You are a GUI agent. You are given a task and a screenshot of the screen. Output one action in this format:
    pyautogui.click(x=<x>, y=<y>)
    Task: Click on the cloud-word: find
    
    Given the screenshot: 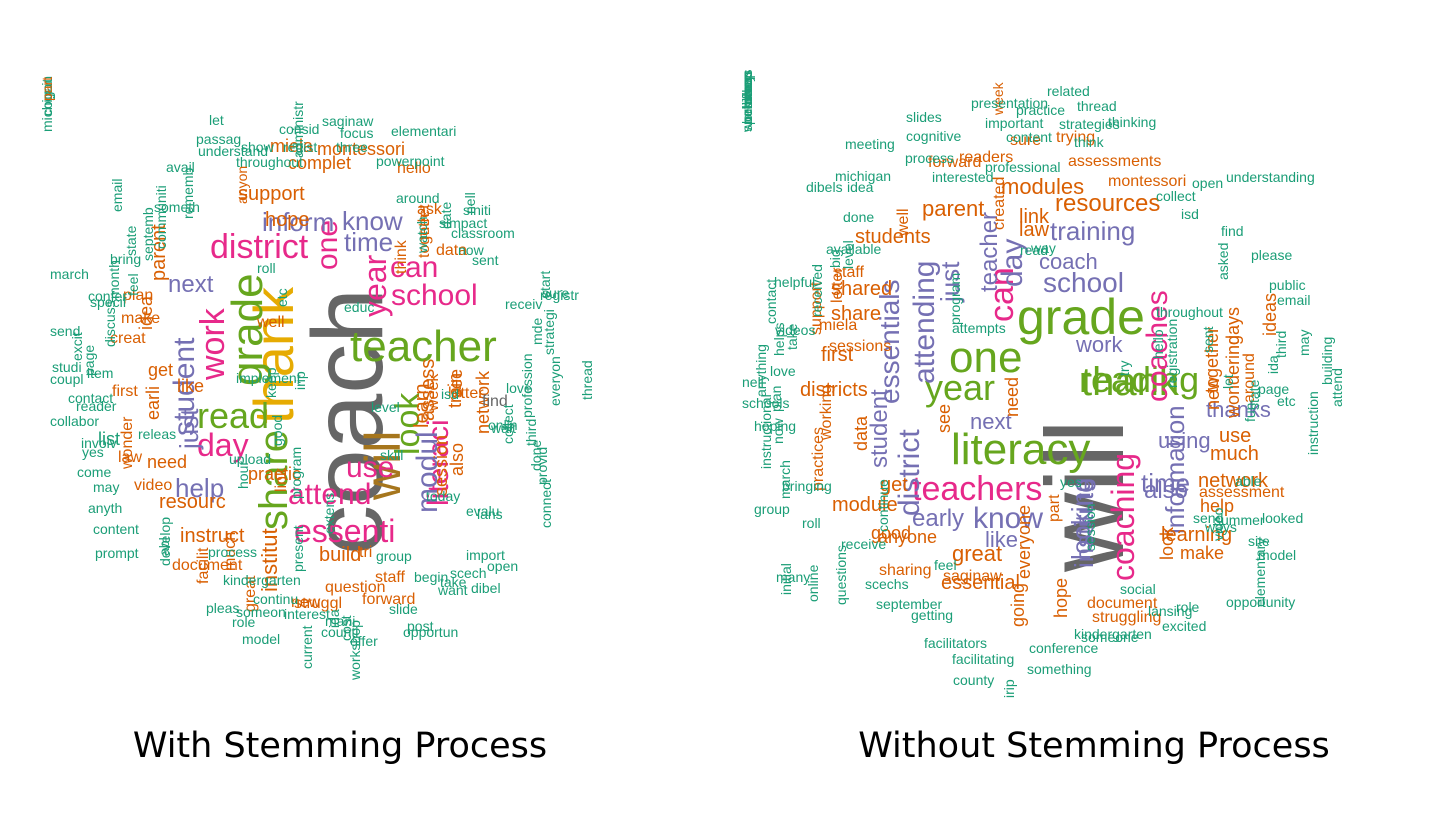 What is the action you would take?
    pyautogui.click(x=495, y=401)
    